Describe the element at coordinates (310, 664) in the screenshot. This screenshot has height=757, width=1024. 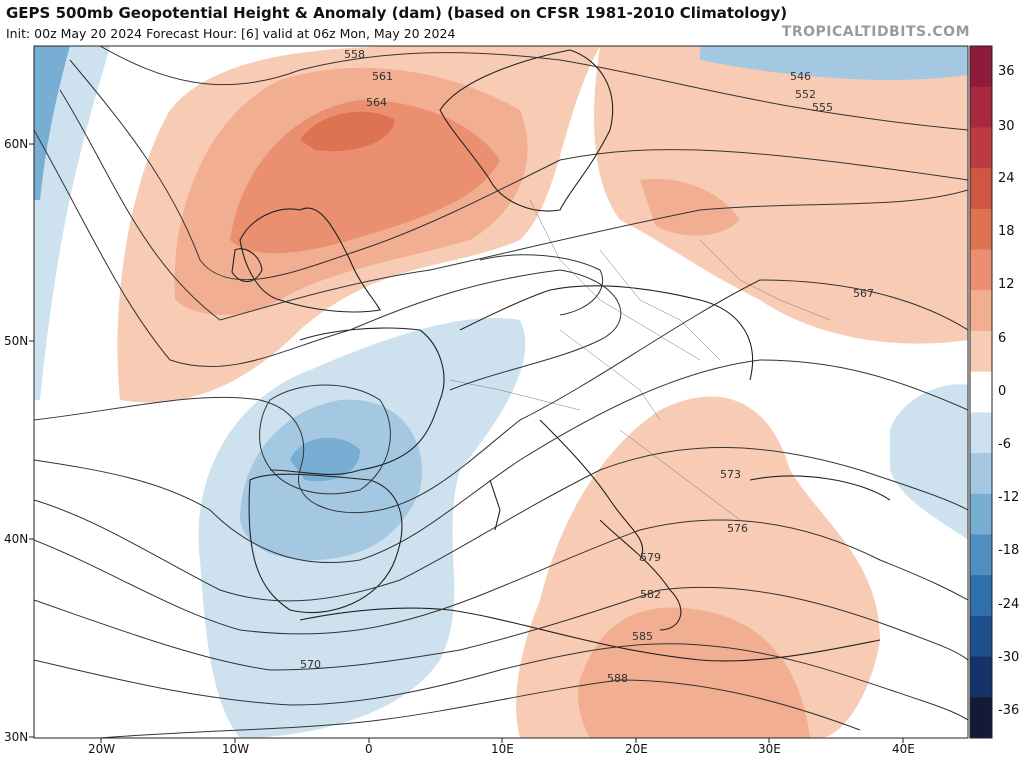
I see `contour-label-570: 570` at that location.